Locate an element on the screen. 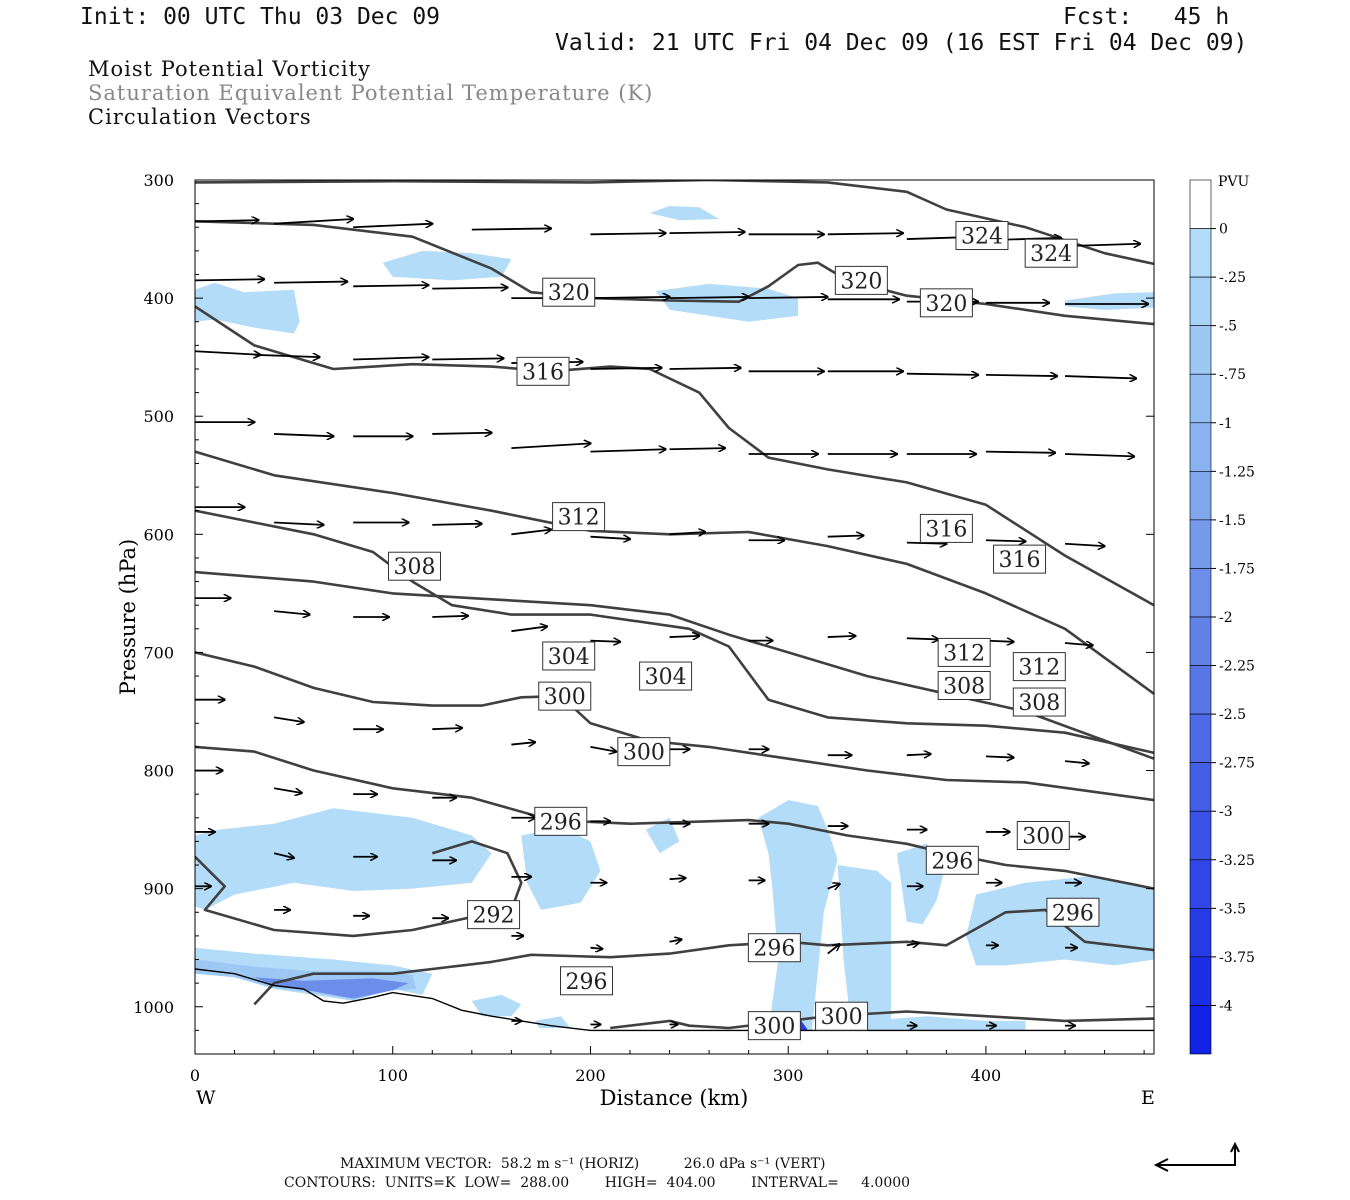 The image size is (1350, 1200). legend-level-label: -2 is located at coordinates (1226, 618).